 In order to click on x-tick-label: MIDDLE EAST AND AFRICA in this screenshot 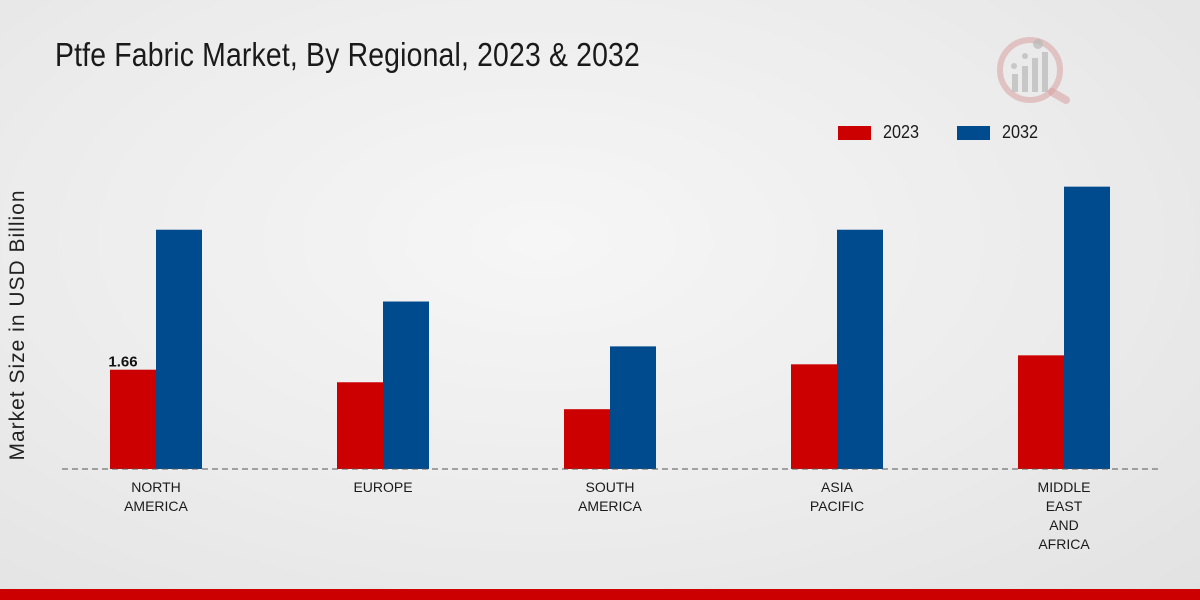, I will do `click(1064, 515)`.